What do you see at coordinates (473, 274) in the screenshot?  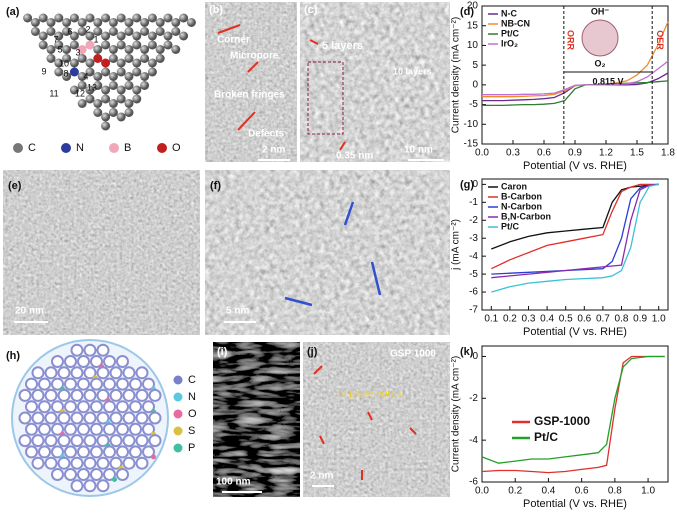 I see `y-tick-label: -5` at bounding box center [473, 274].